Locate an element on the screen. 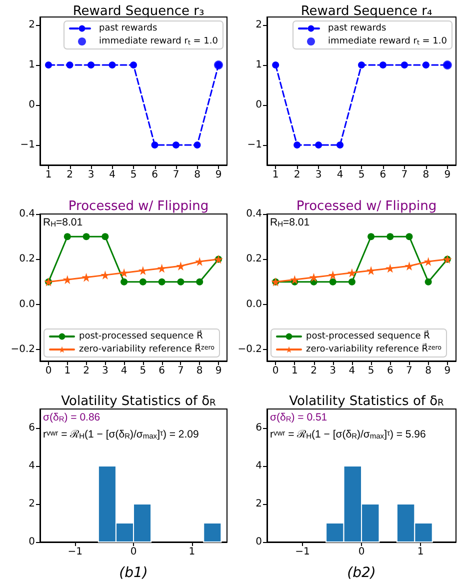 The height and width of the screenshot is (585, 458). x-axis-title: (b1) is located at coordinates (133, 573).